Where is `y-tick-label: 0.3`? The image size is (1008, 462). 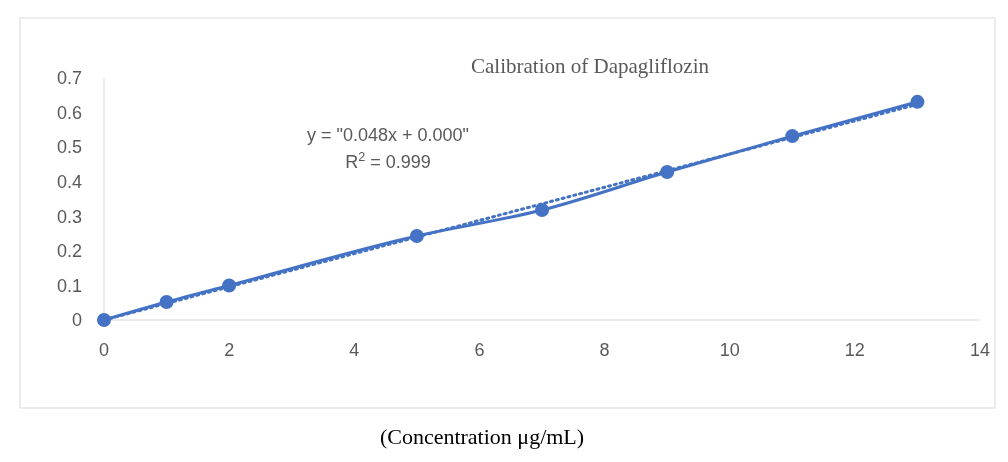 y-tick-label: 0.3 is located at coordinates (69, 216).